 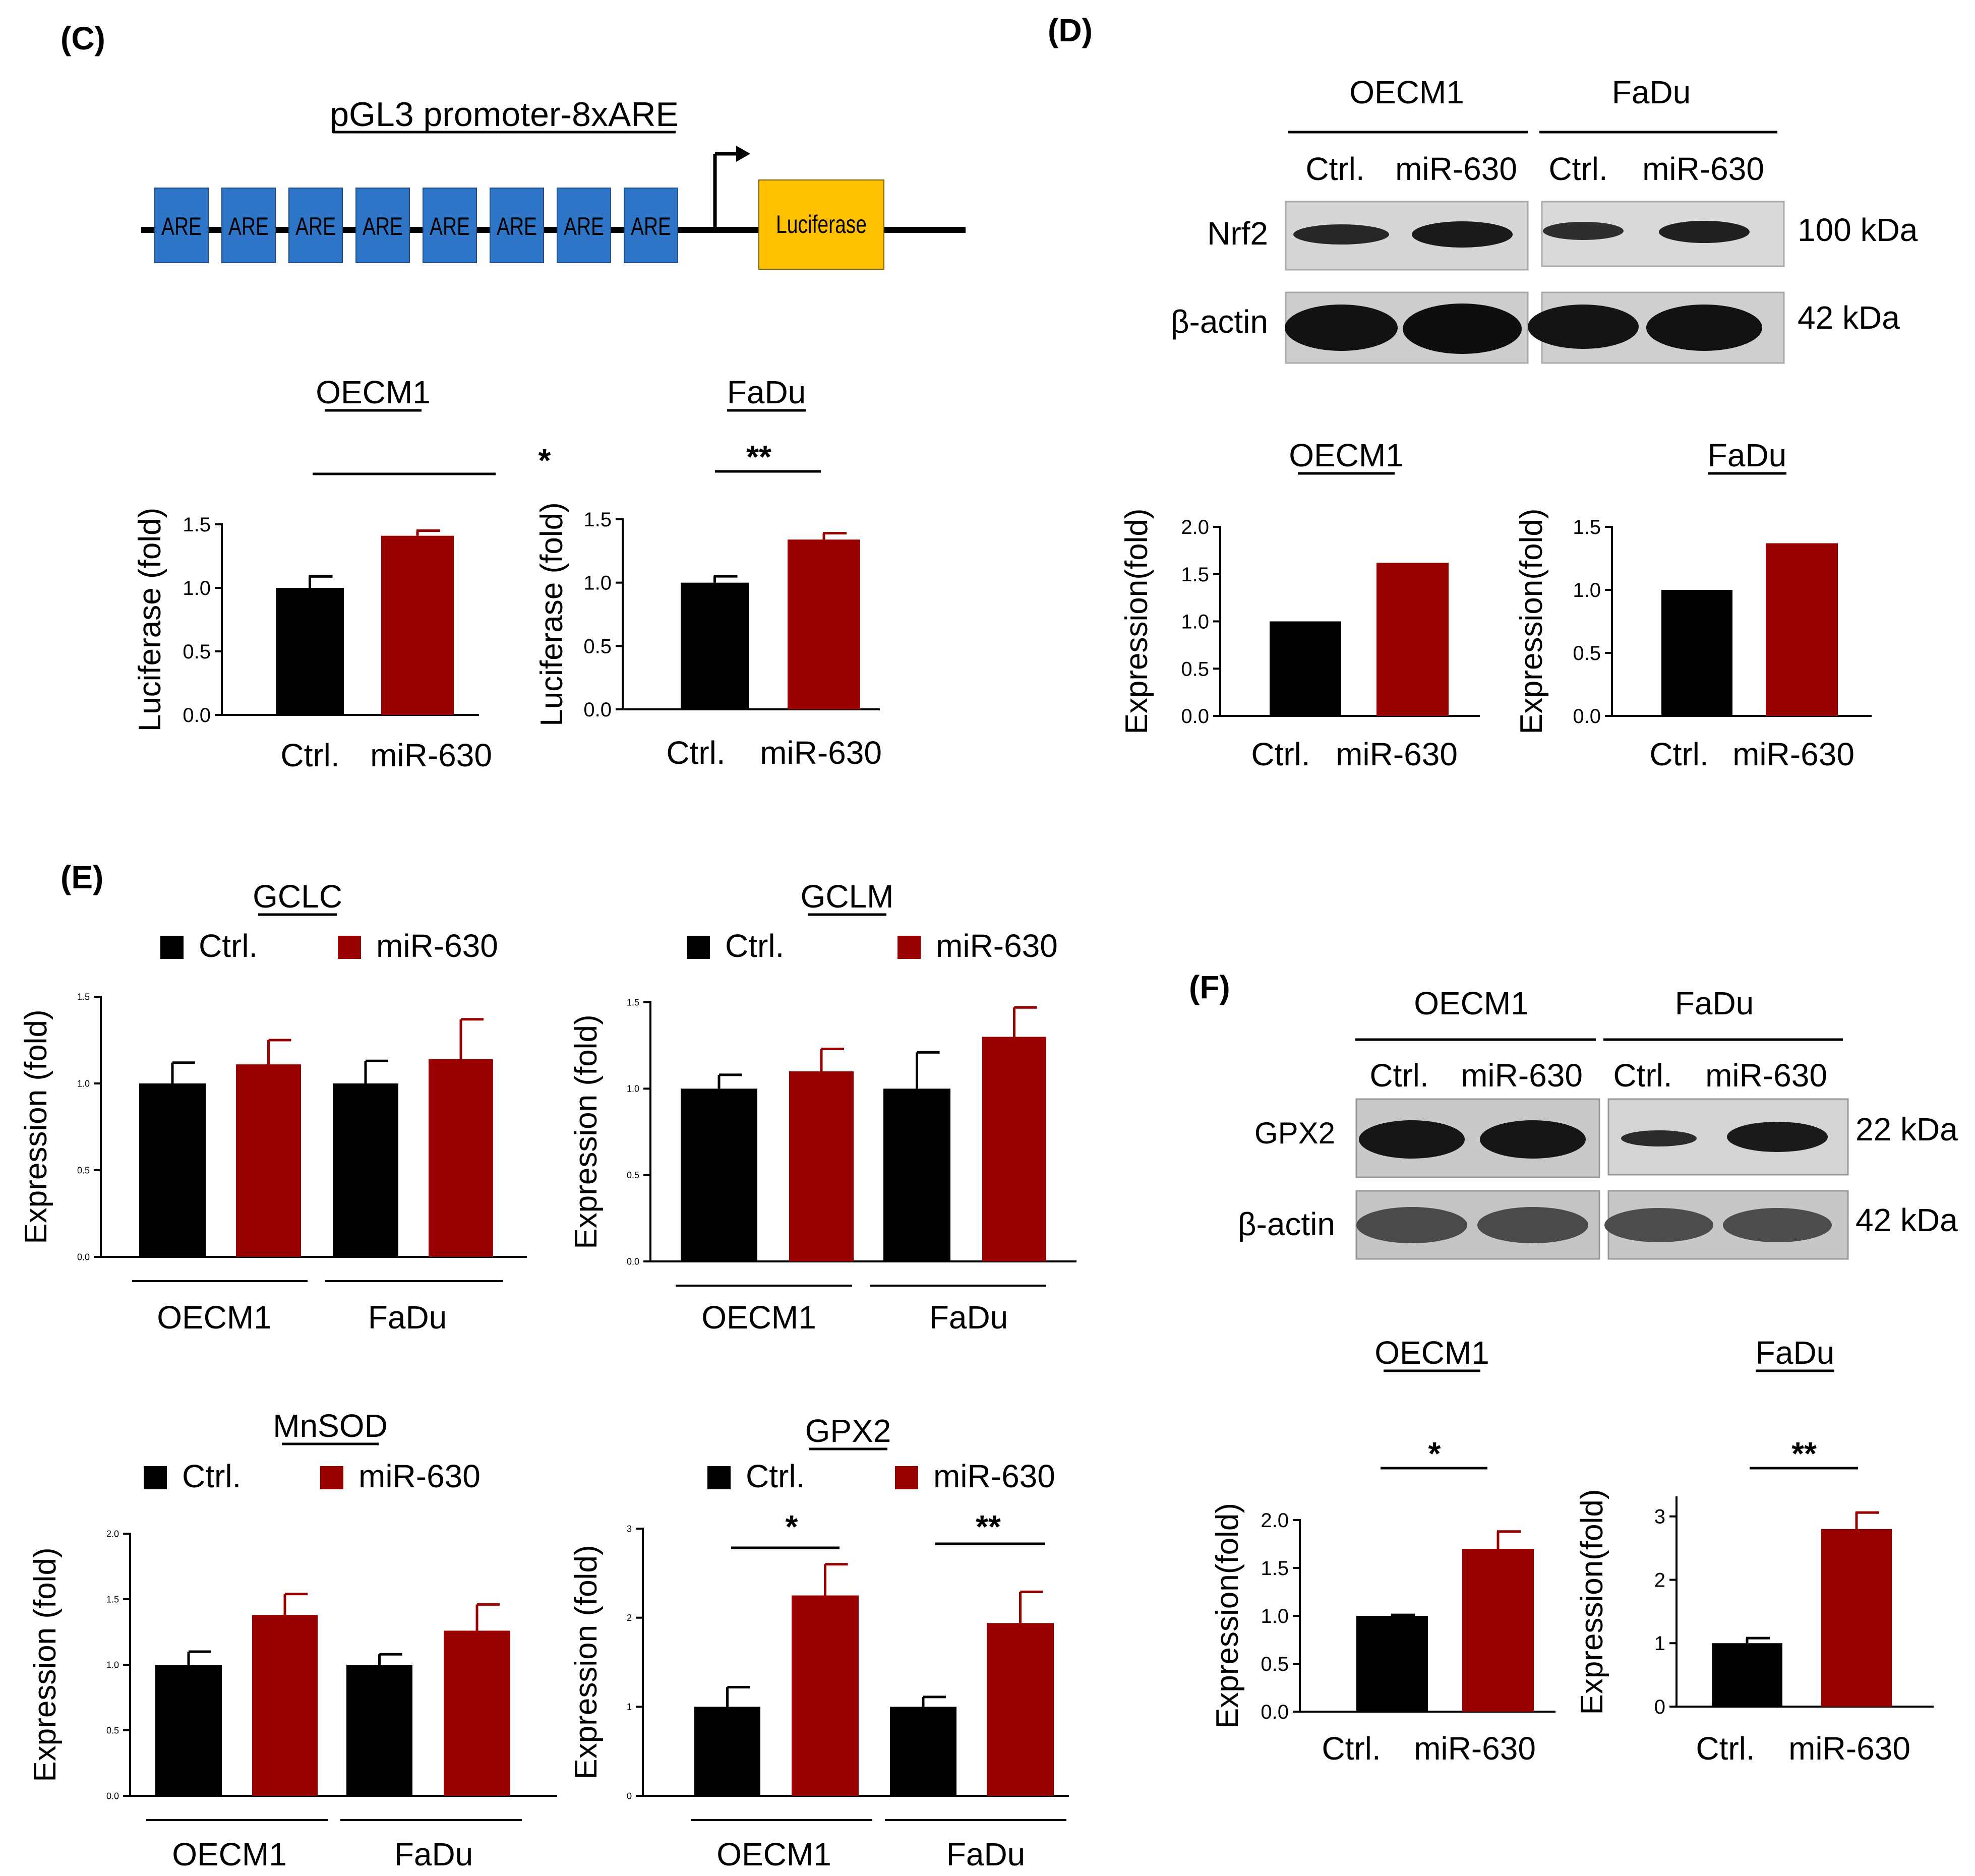 What do you see at coordinates (1703, 169) in the screenshot?
I see `wb-d-lane-4: miR-630` at bounding box center [1703, 169].